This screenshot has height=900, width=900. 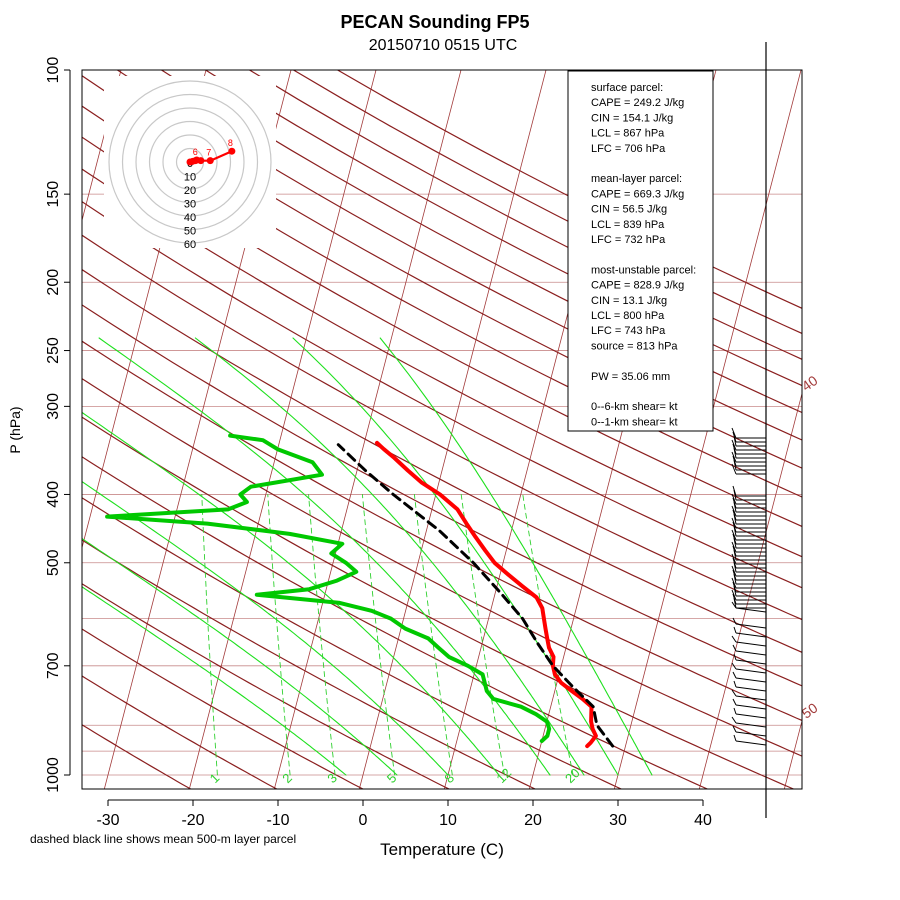 I want to click on stats-line: surface parcel:, so click(x=627, y=88).